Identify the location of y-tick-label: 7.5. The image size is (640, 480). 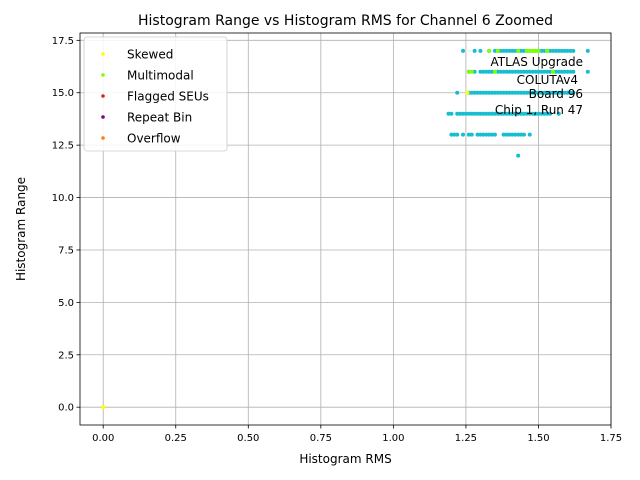
(66, 250).